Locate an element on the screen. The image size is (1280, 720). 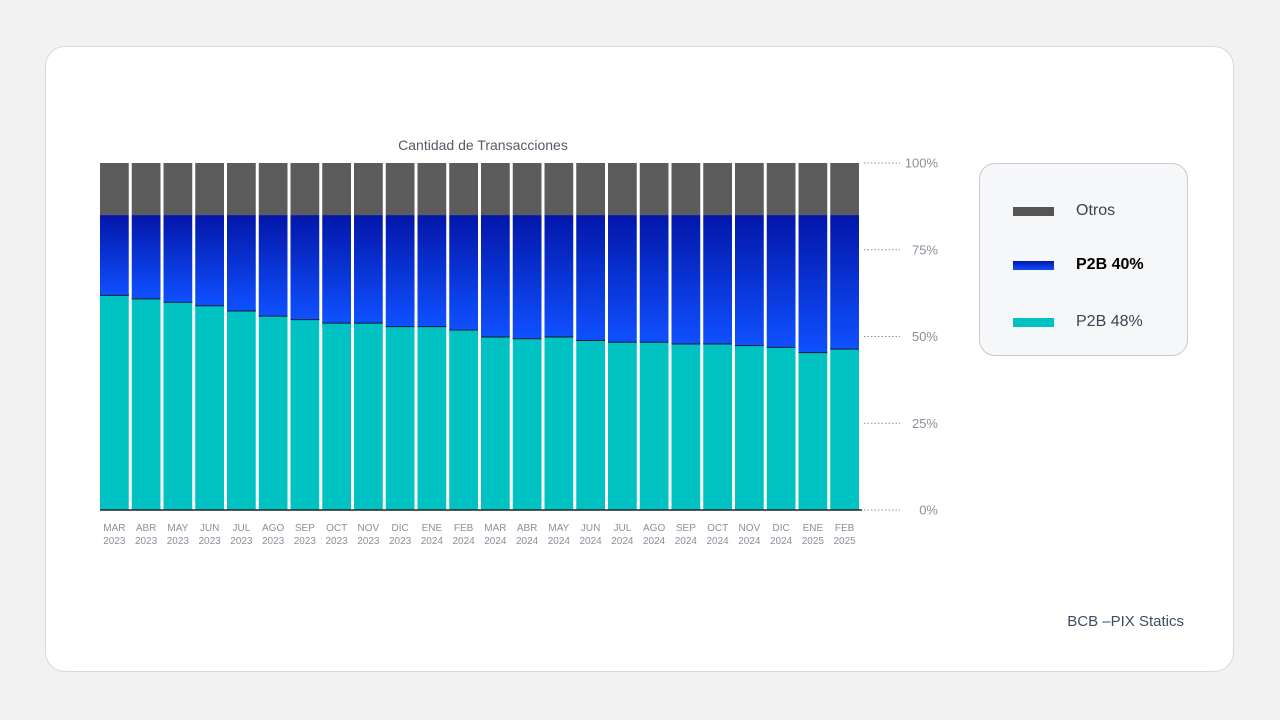
legend-item-p2b-48: P2B 48% is located at coordinates (1078, 322).